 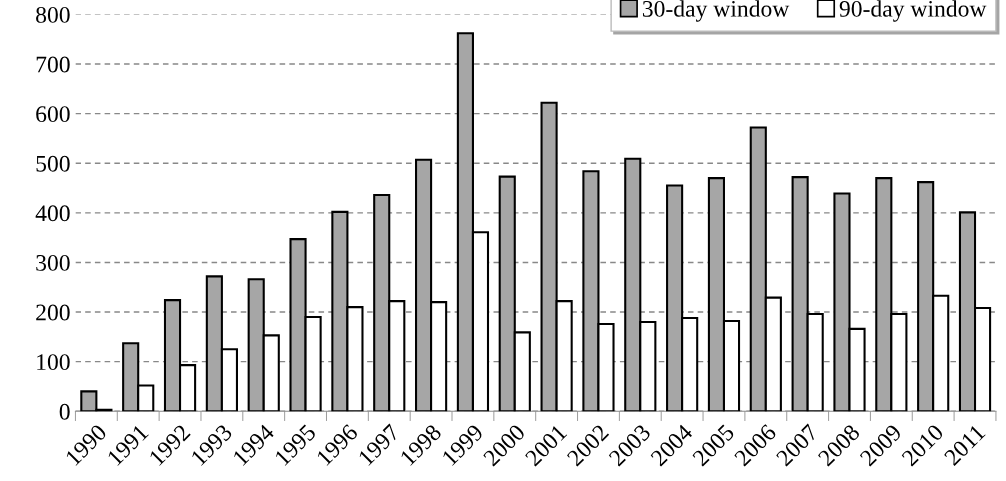 I want to click on y-tick-label: 200, so click(x=53, y=312).